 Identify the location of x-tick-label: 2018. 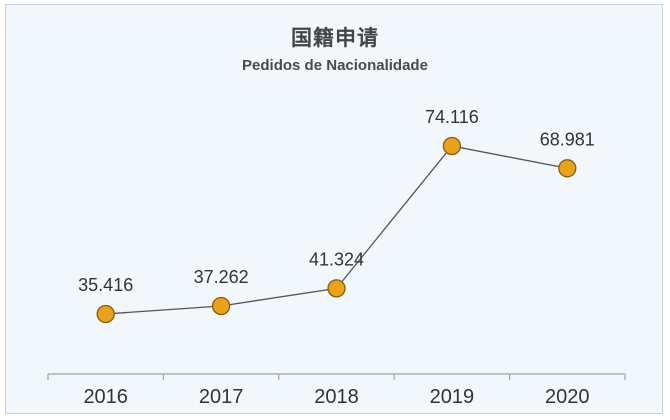
(336, 397).